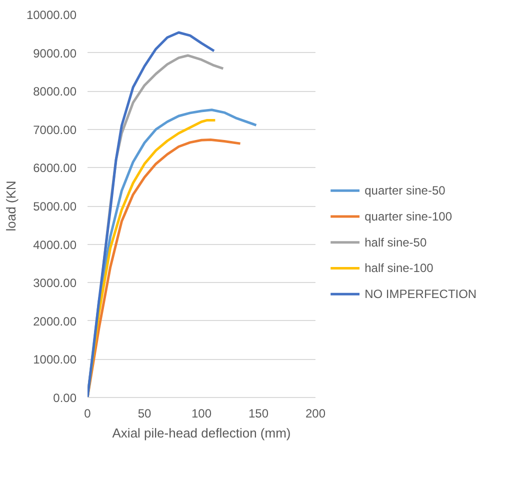 The image size is (527, 486). I want to click on legend-label: NO IMPERFECTION, so click(420, 294).